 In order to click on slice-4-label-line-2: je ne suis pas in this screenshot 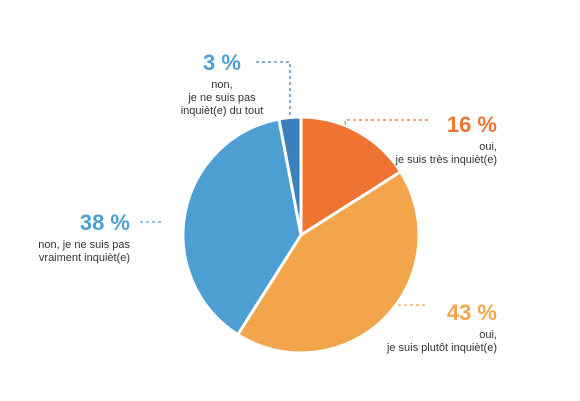, I will do `click(221, 98)`.